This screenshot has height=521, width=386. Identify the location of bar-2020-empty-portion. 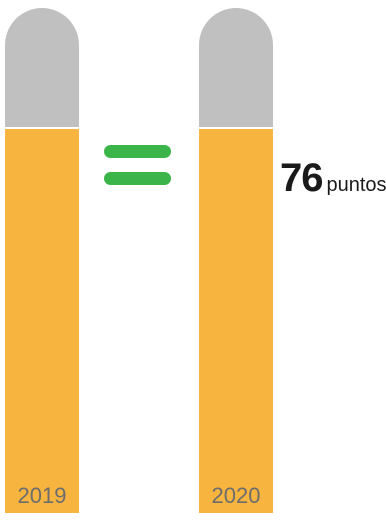
(236, 67).